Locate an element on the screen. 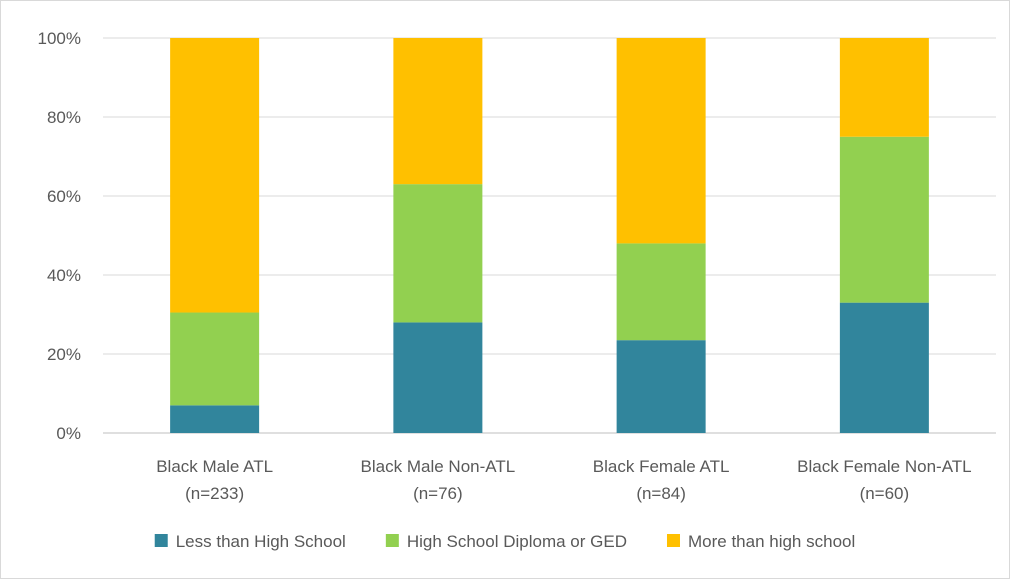  x-category-label: (n=233) is located at coordinates (214, 493).